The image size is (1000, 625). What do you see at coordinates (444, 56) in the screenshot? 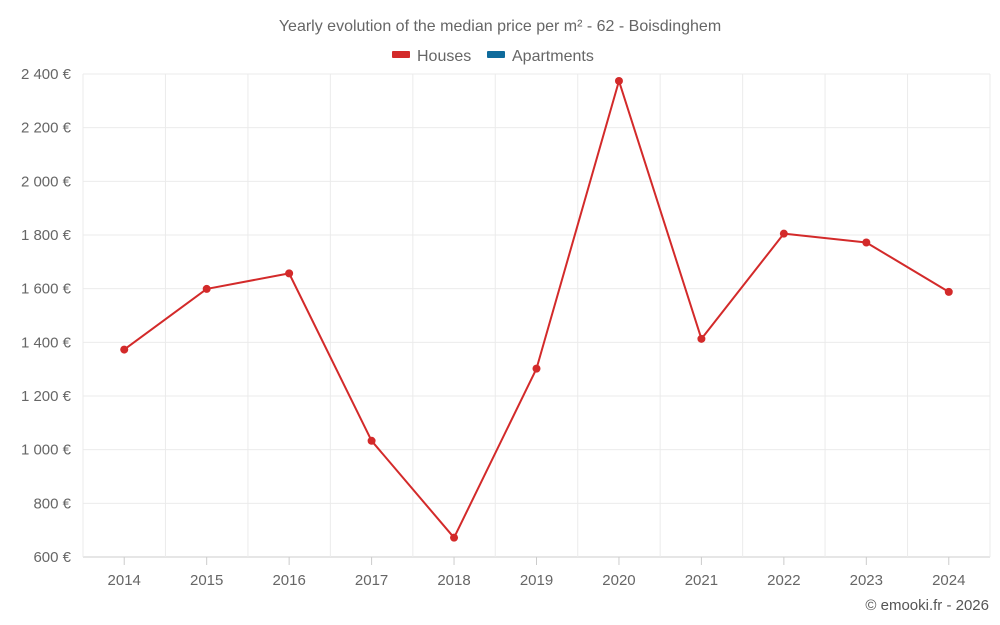
I see `legend-label-houses: Houses` at bounding box center [444, 56].